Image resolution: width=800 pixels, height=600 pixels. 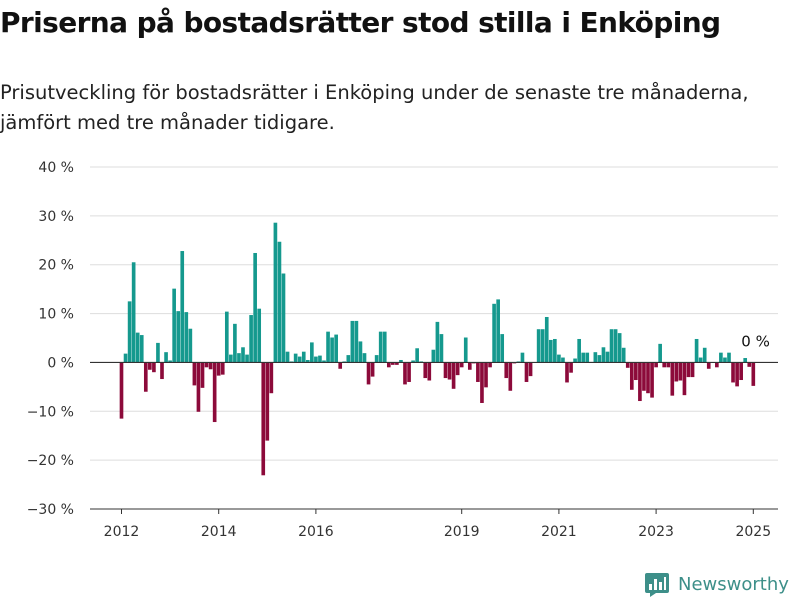 What do you see at coordinates (56, 217) in the screenshot?
I see `y-tick-label: 30 %` at bounding box center [56, 217].